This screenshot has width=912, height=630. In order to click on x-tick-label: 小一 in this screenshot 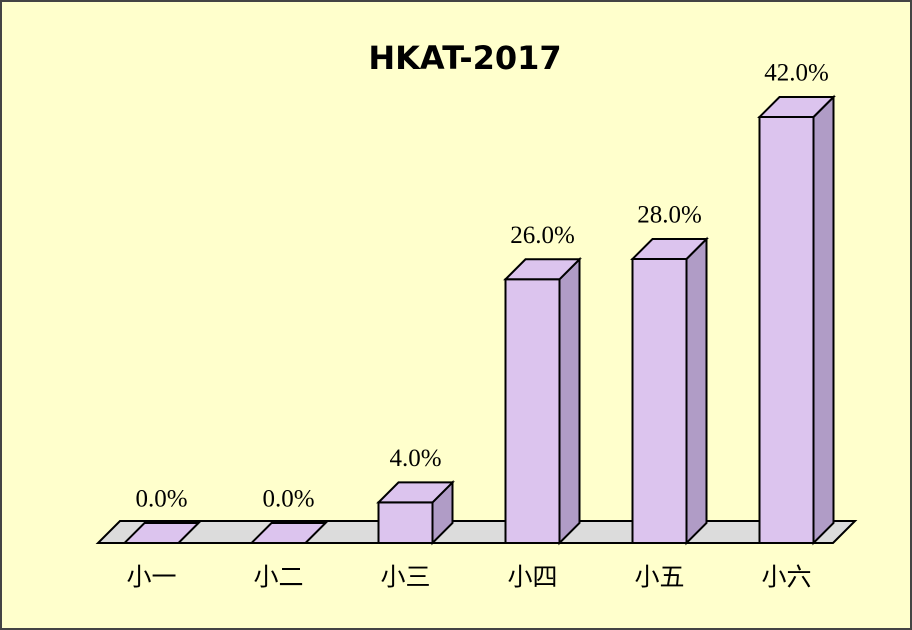, I will do `click(151, 578)`.